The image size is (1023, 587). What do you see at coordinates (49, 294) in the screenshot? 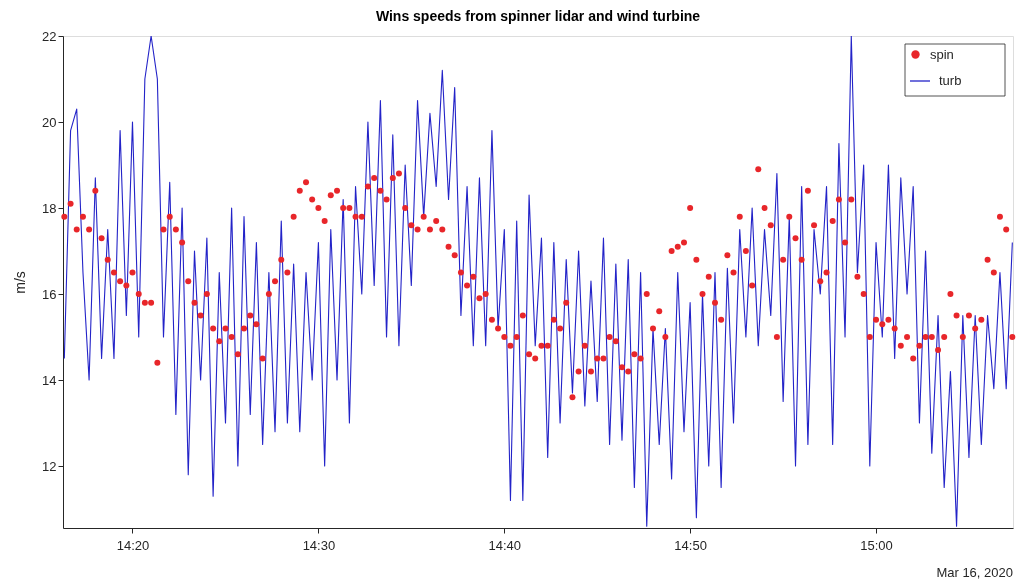
I see `y-tick-label: 16` at bounding box center [49, 294].